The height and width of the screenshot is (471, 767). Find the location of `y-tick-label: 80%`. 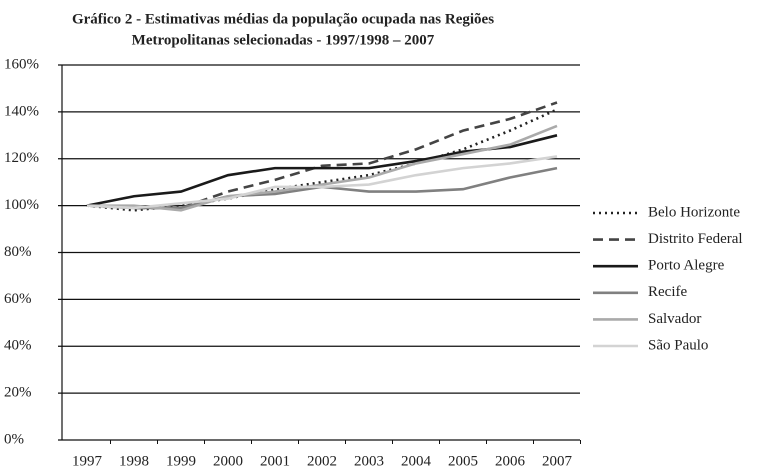

y-tick-label: 80% is located at coordinates (18, 252).